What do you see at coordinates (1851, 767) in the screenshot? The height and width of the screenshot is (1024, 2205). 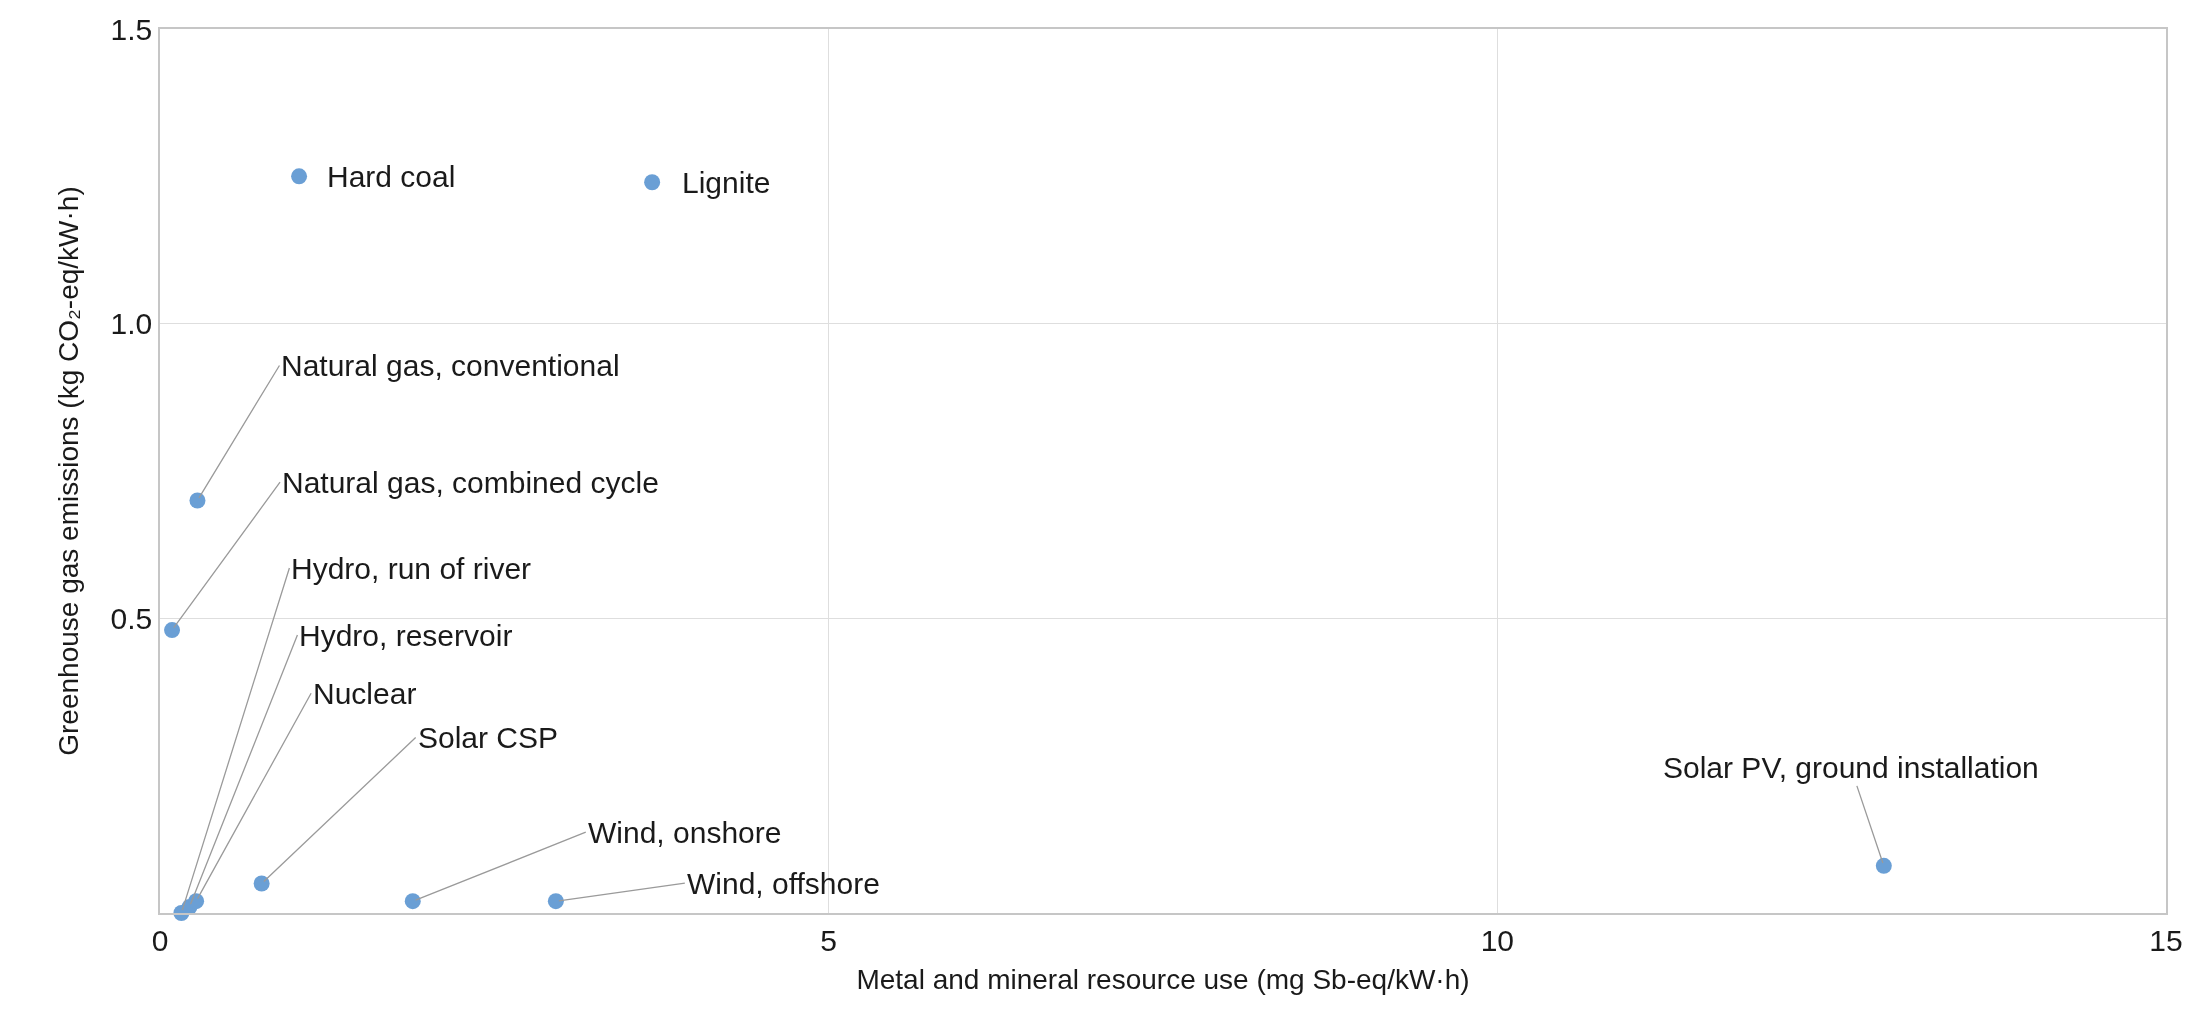 I see `annotation: Solar PV, ground installation` at bounding box center [1851, 767].